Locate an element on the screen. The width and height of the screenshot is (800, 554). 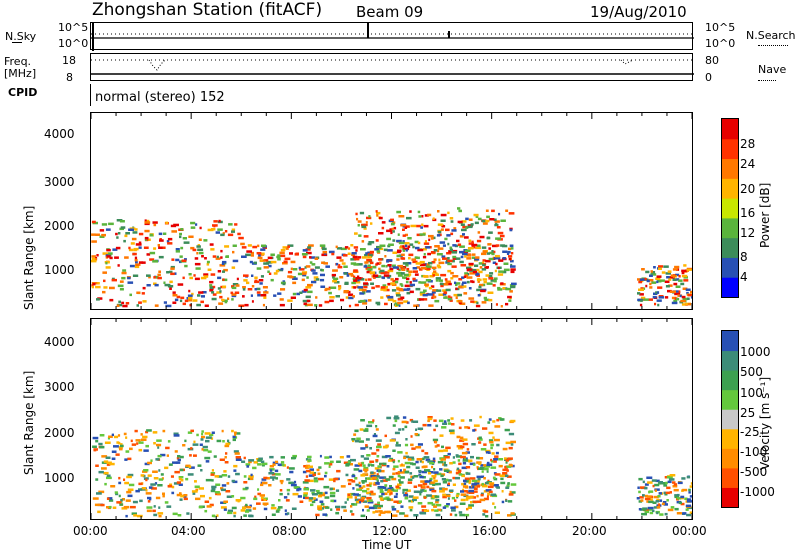
velocity-colorbar is located at coordinates (730, 419).